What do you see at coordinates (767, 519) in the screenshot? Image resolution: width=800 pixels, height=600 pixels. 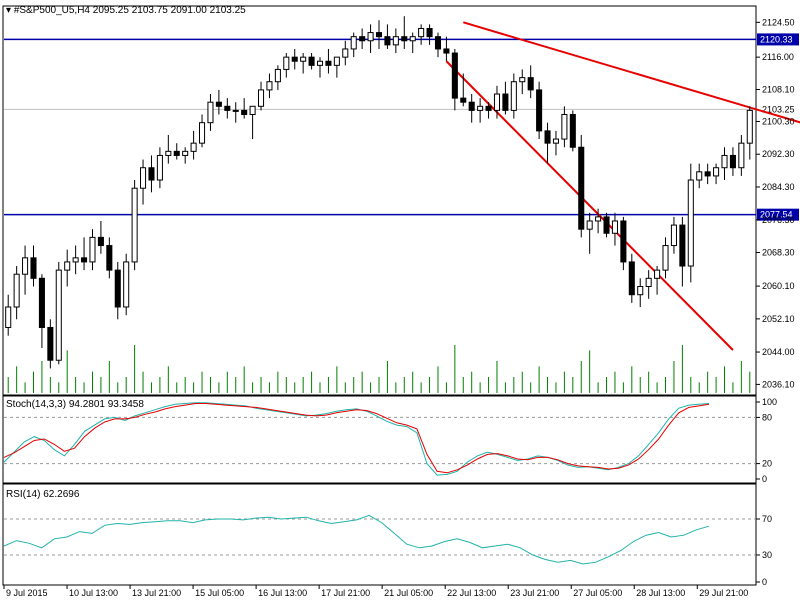 I see `indicator-tick-label: 70` at bounding box center [767, 519].